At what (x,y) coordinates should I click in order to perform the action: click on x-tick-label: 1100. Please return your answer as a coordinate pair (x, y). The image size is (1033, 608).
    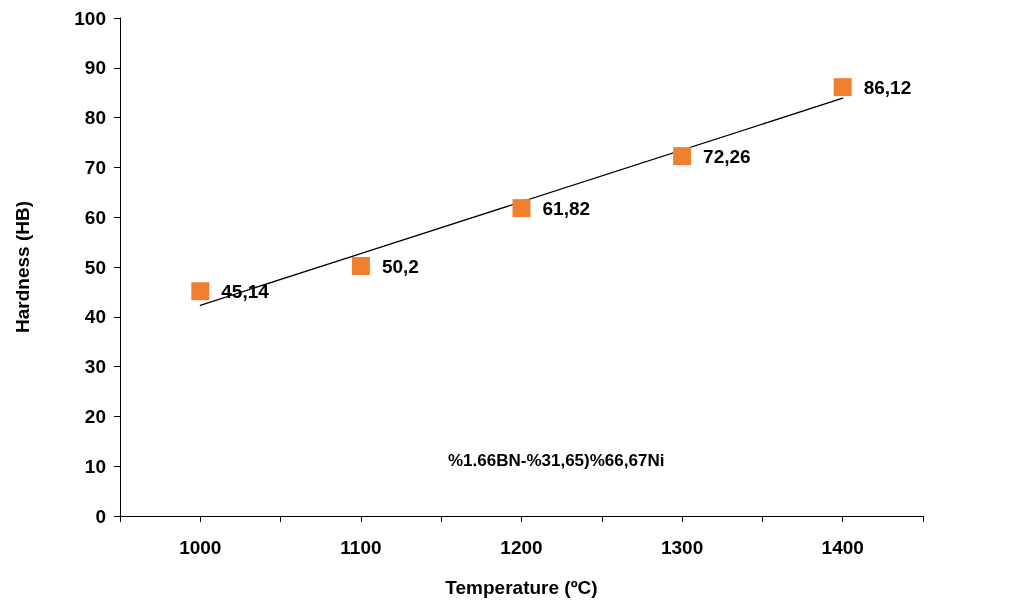
    Looking at the image, I should click on (361, 547).